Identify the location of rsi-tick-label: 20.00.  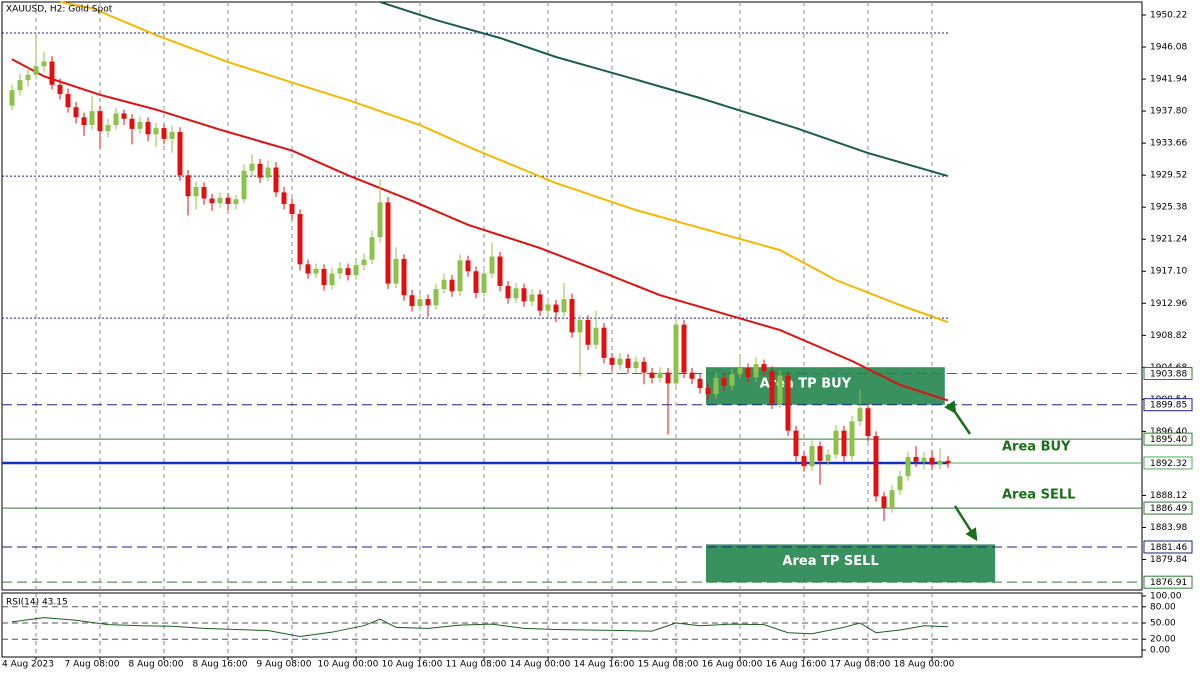
(1163, 640).